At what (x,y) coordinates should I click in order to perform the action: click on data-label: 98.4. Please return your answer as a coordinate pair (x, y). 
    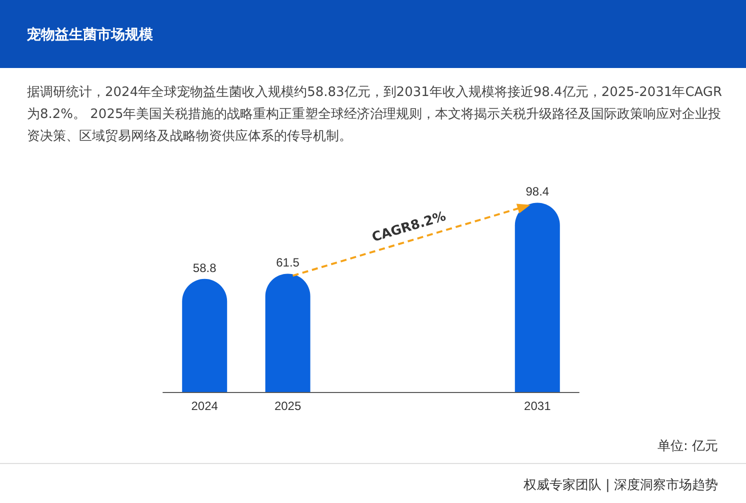
    Looking at the image, I should click on (538, 191).